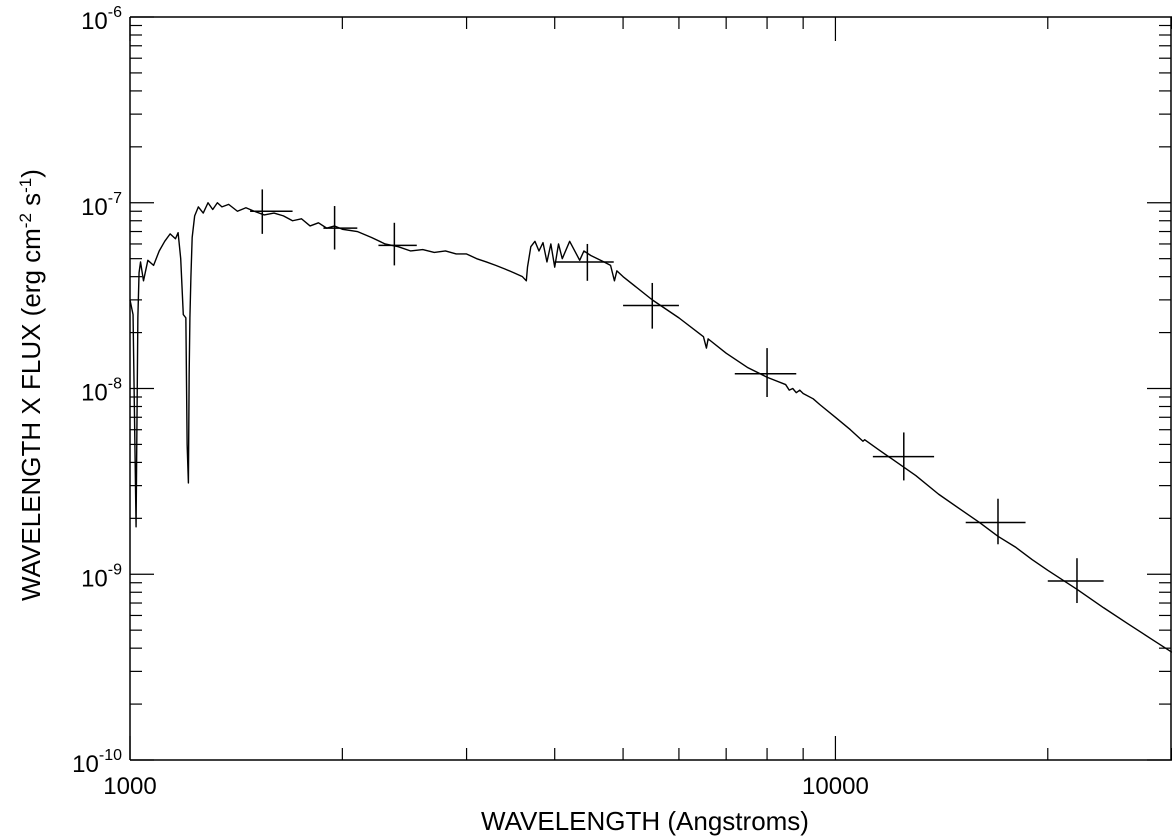 This screenshot has height=840, width=1172. Describe the element at coordinates (31, 385) in the screenshot. I see `y-axis-title: WAVELENGTH X FLUX (erg cm-2 s-1)` at that location.